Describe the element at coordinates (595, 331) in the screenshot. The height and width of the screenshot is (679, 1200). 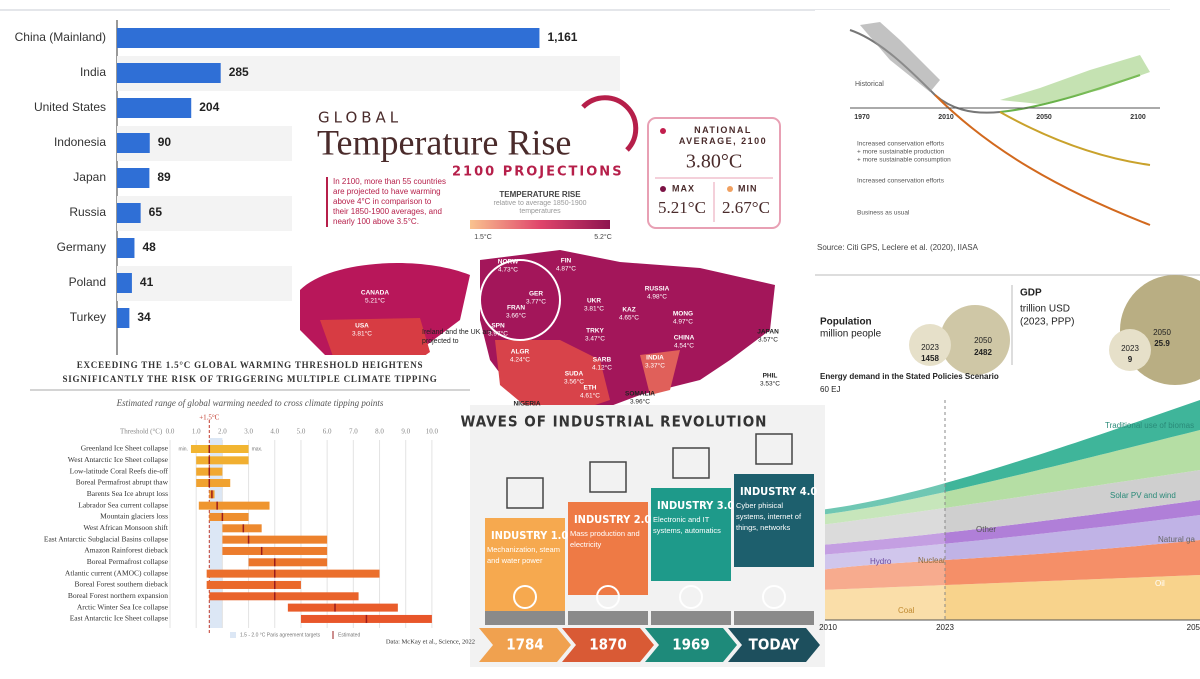
I see `region-name: TRKY` at that location.